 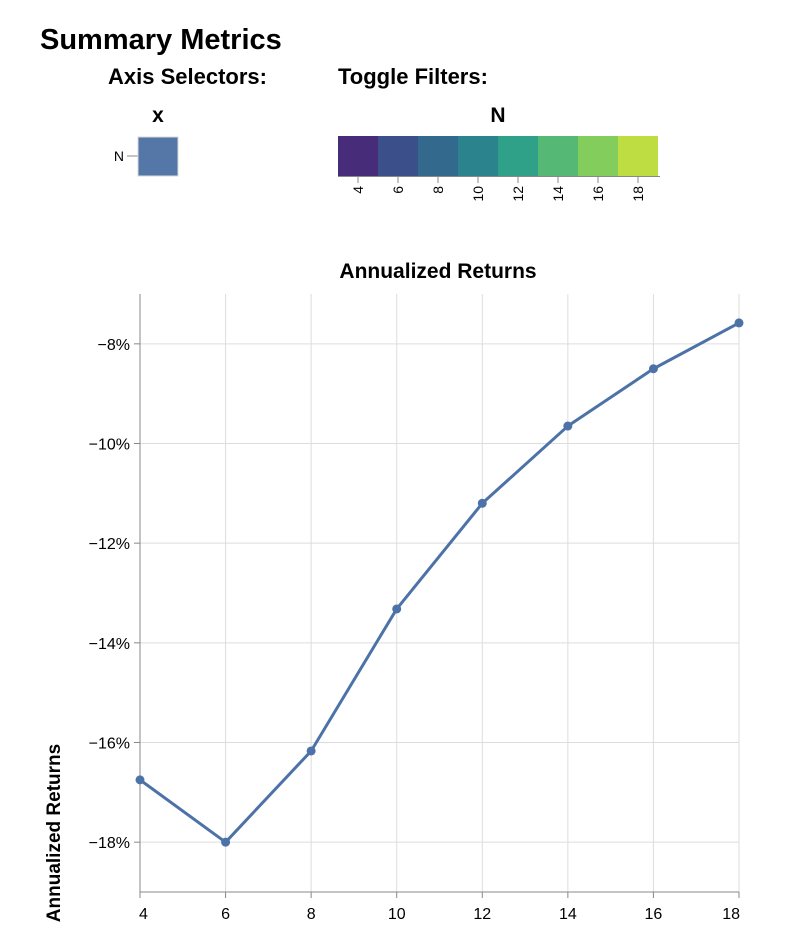 What do you see at coordinates (478, 194) in the screenshot?
I see `toggle-filter-tick-label: 10` at bounding box center [478, 194].